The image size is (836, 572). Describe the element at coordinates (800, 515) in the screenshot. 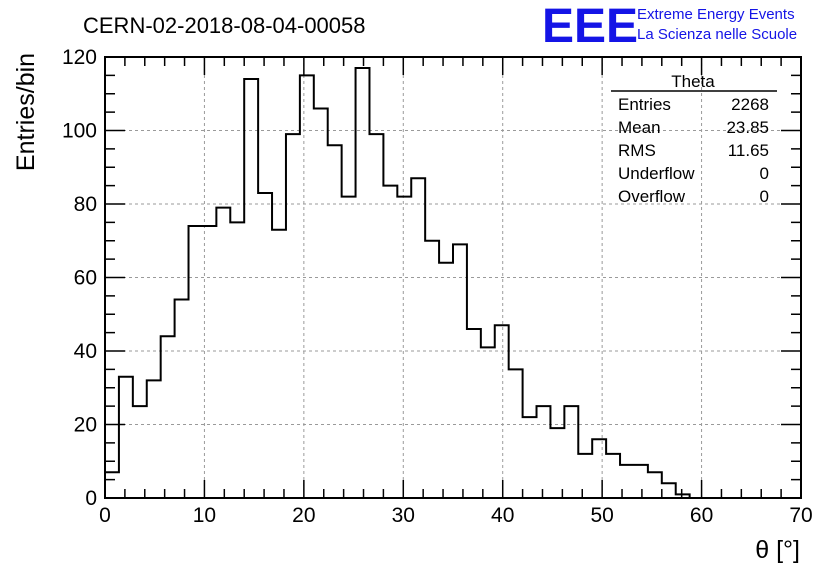

I see `x-tick-label: 70` at that location.